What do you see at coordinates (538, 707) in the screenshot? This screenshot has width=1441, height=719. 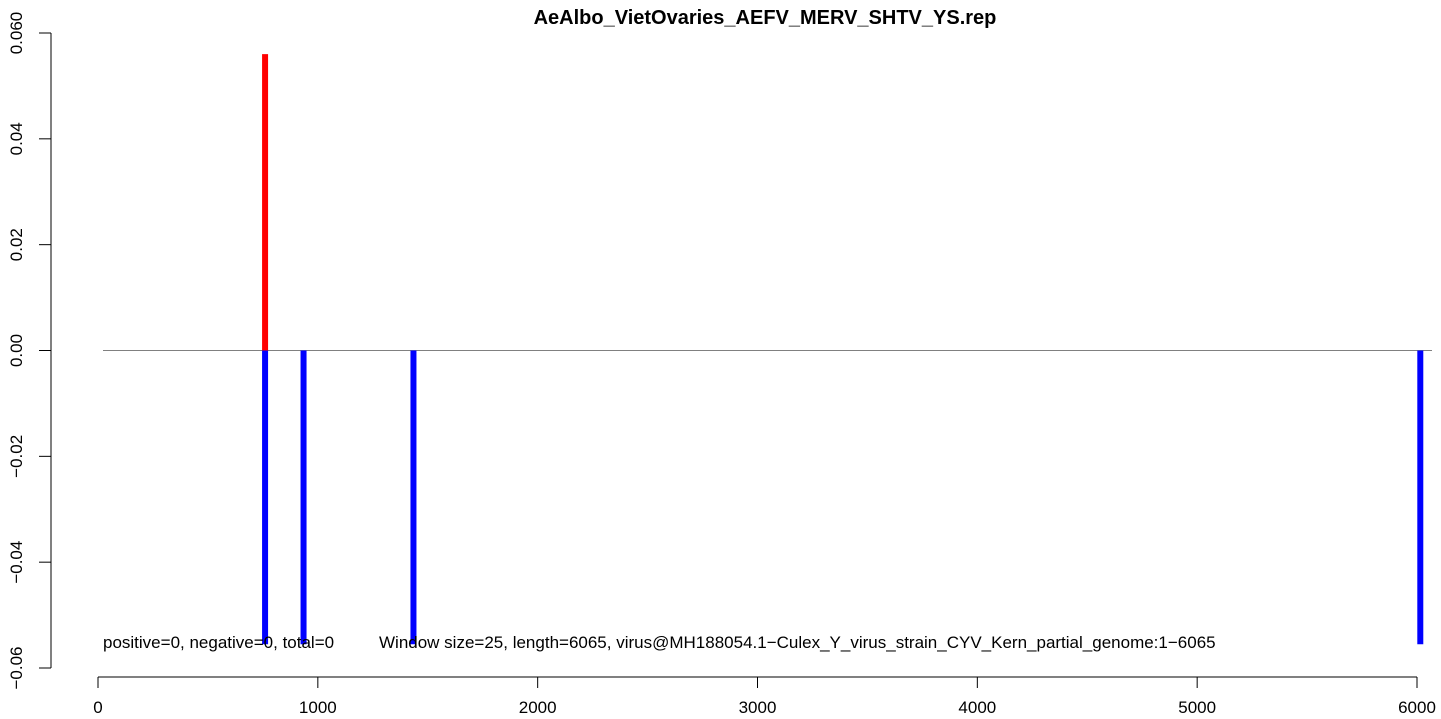 I see `x-tick-label: 2000` at bounding box center [538, 707].